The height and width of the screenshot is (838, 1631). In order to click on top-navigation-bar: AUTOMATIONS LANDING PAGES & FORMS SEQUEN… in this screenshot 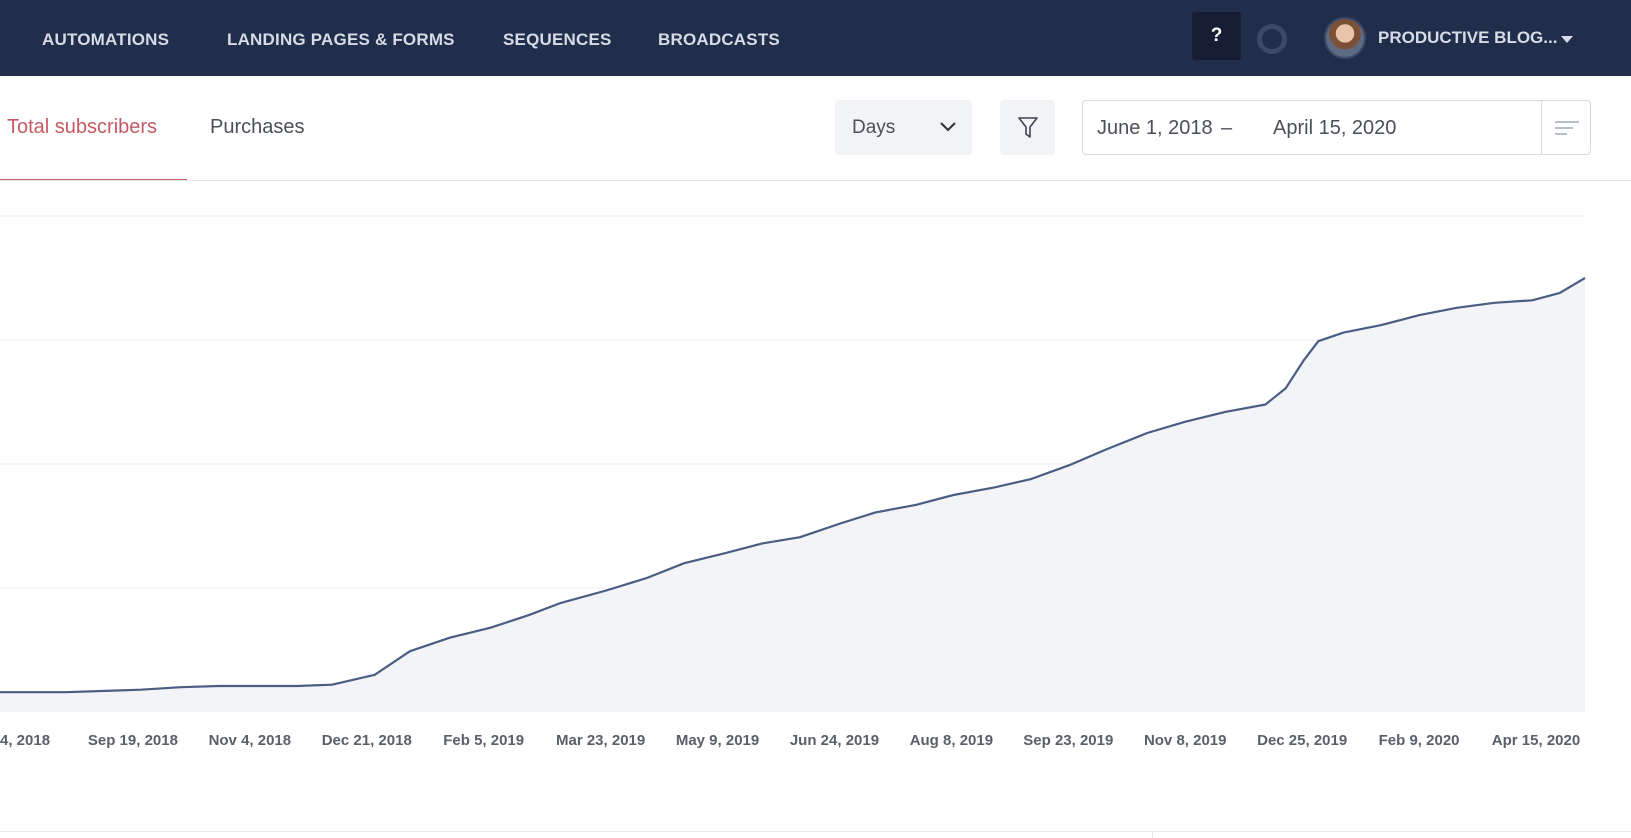, I will do `click(815, 38)`.